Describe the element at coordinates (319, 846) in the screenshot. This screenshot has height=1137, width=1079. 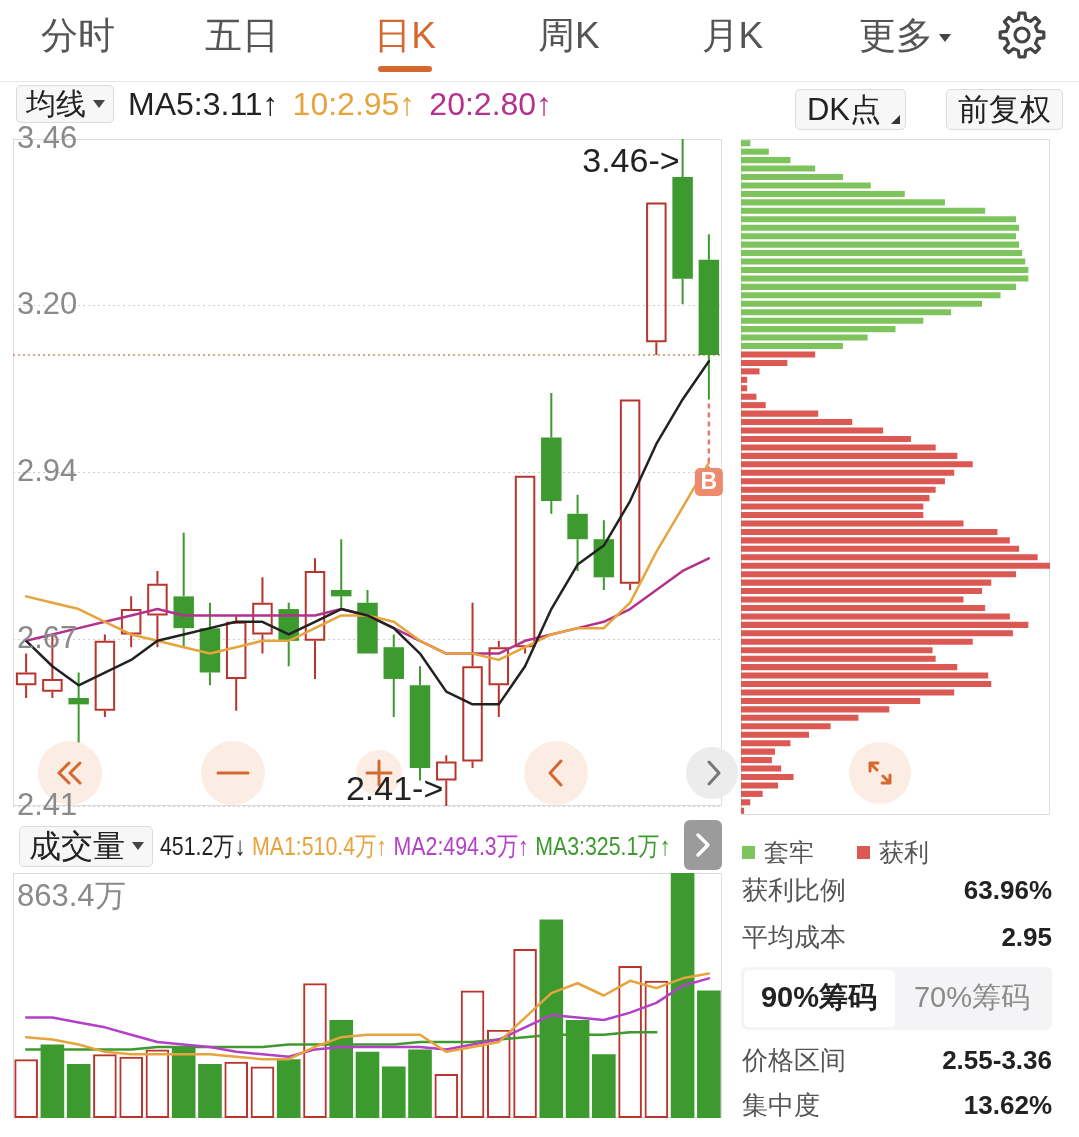
I see `text: MA1:510.4万↑` at that location.